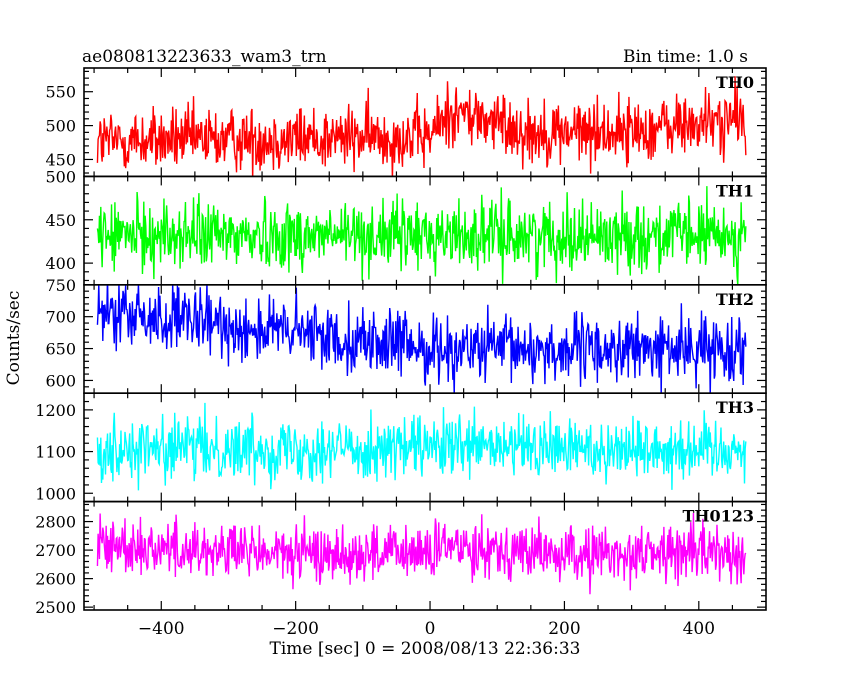  I want to click on panel-th0123: 2500 2600 2700 2800 TH0123, so click(401, 558).